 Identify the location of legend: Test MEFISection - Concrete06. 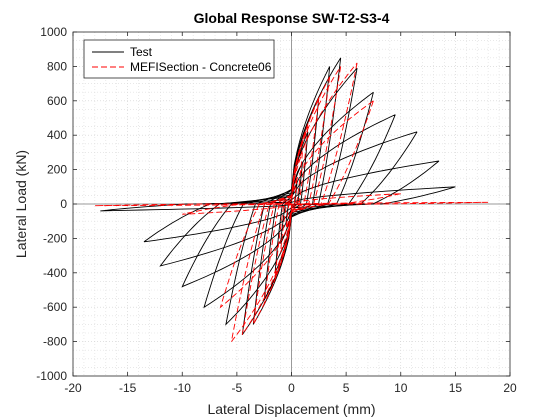
(179, 59).